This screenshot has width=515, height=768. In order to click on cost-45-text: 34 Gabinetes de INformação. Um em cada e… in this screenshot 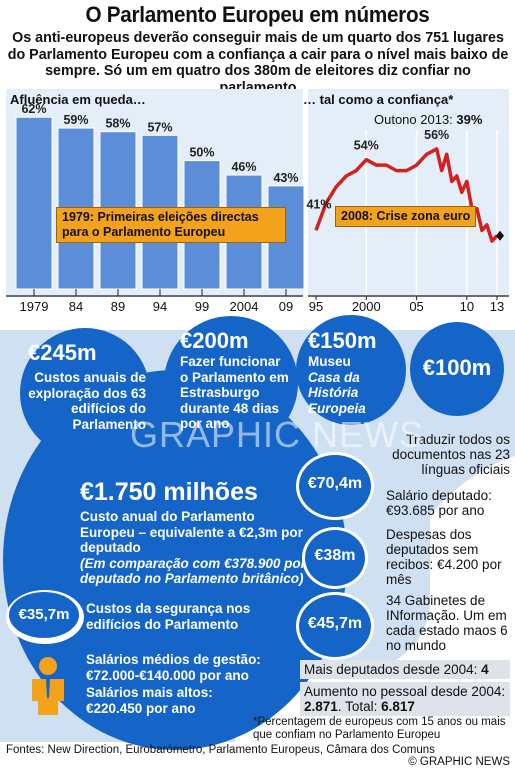, I will do `click(447, 623)`.